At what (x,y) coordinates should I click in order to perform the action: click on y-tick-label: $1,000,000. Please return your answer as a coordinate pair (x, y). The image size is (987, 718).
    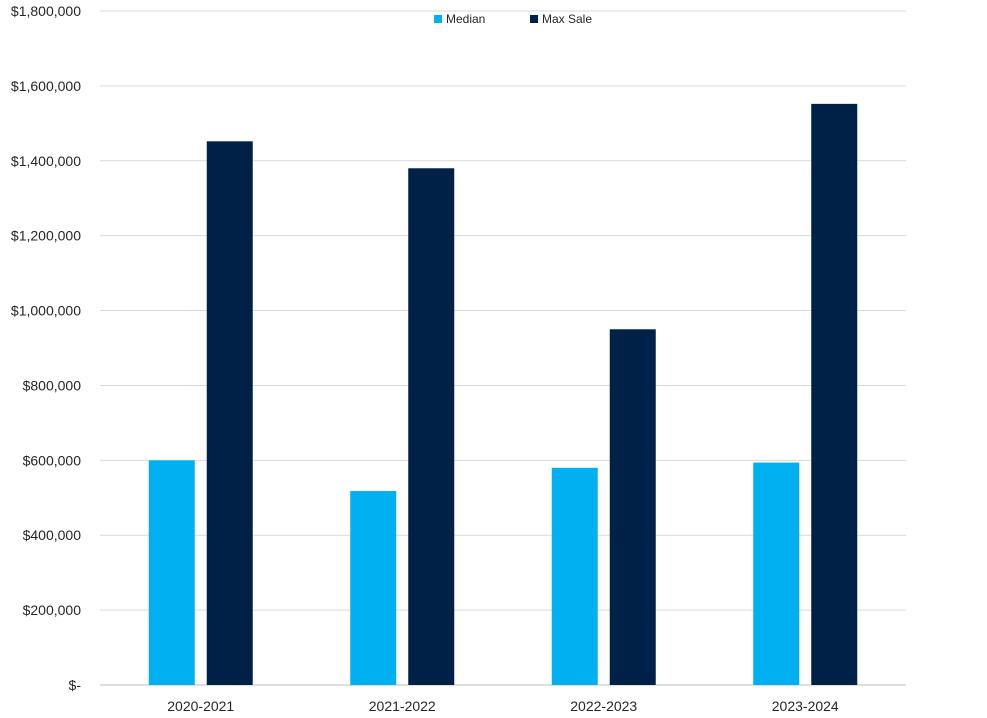
    Looking at the image, I should click on (46, 311).